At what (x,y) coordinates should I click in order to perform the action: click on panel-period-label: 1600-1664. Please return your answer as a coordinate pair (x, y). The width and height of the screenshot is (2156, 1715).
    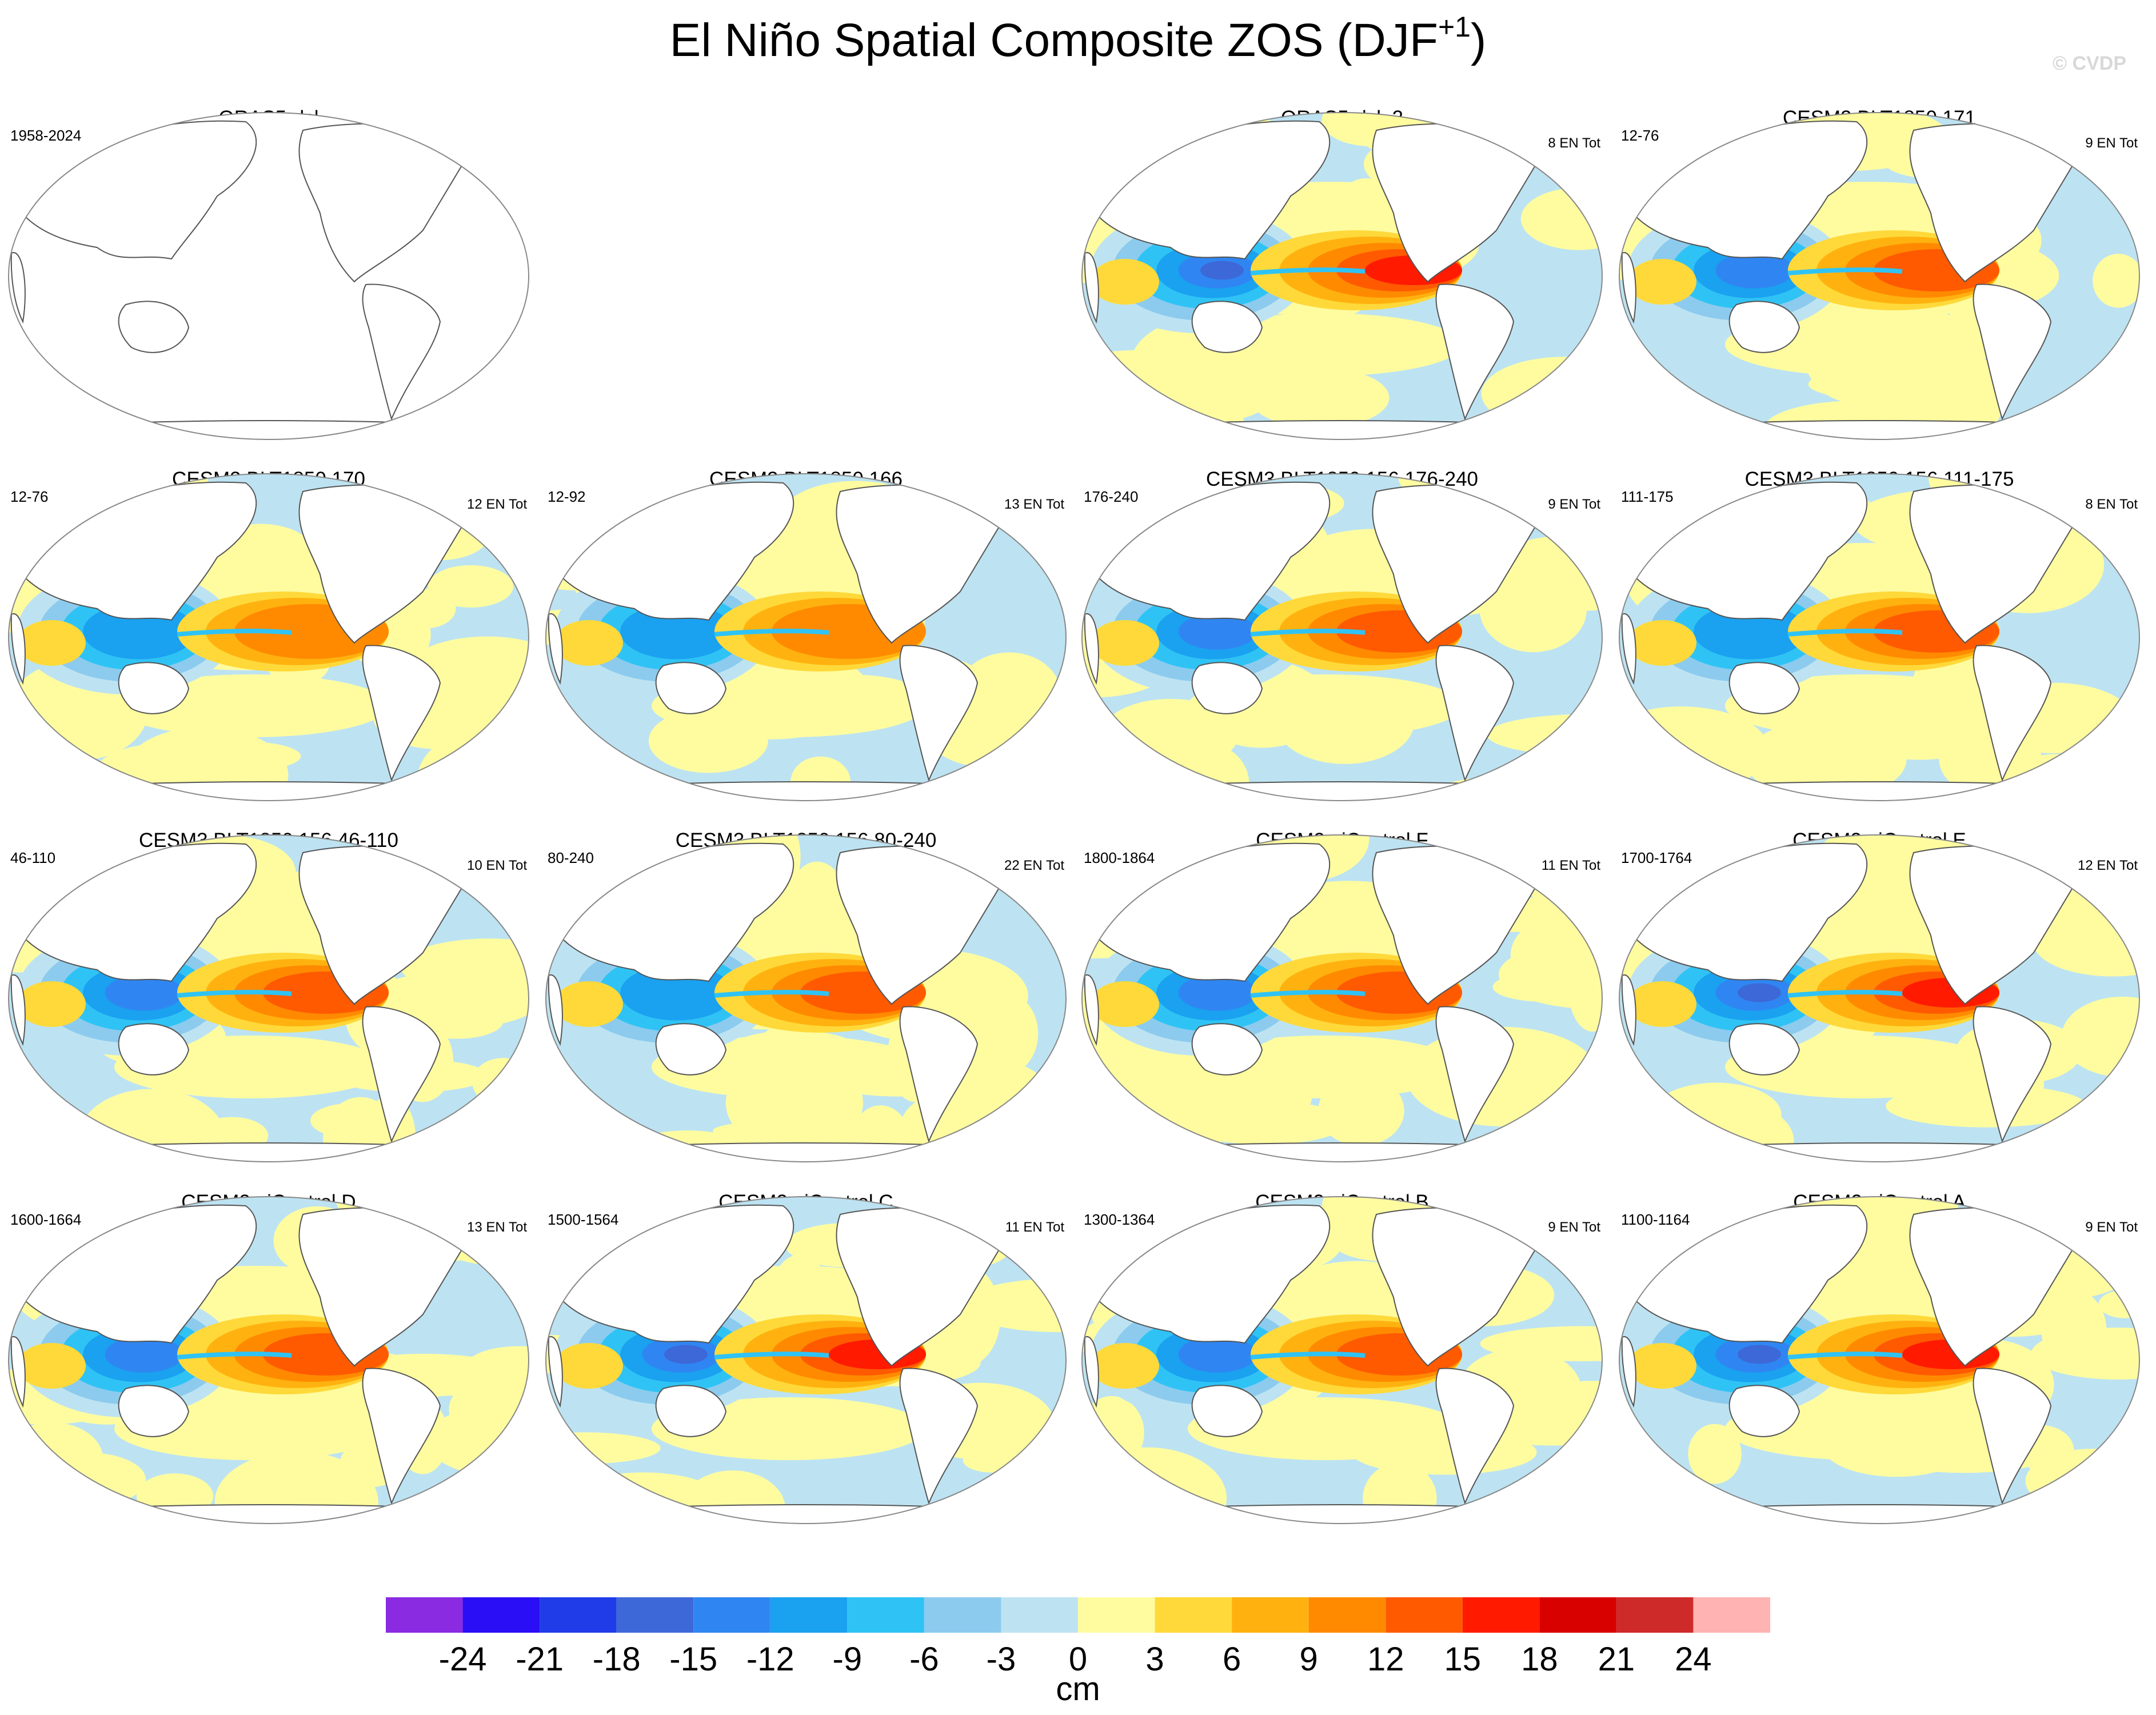
    Looking at the image, I should click on (45, 1220).